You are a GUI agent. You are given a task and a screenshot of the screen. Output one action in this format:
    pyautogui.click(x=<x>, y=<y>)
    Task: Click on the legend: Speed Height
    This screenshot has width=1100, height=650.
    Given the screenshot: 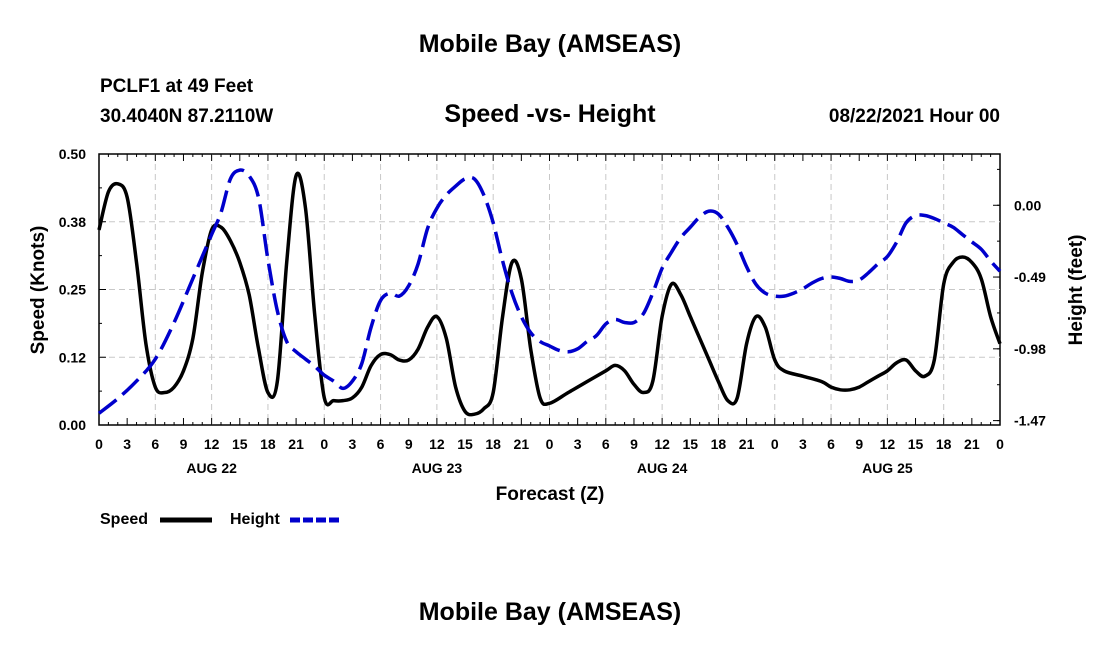 What is the action you would take?
    pyautogui.click(x=221, y=519)
    